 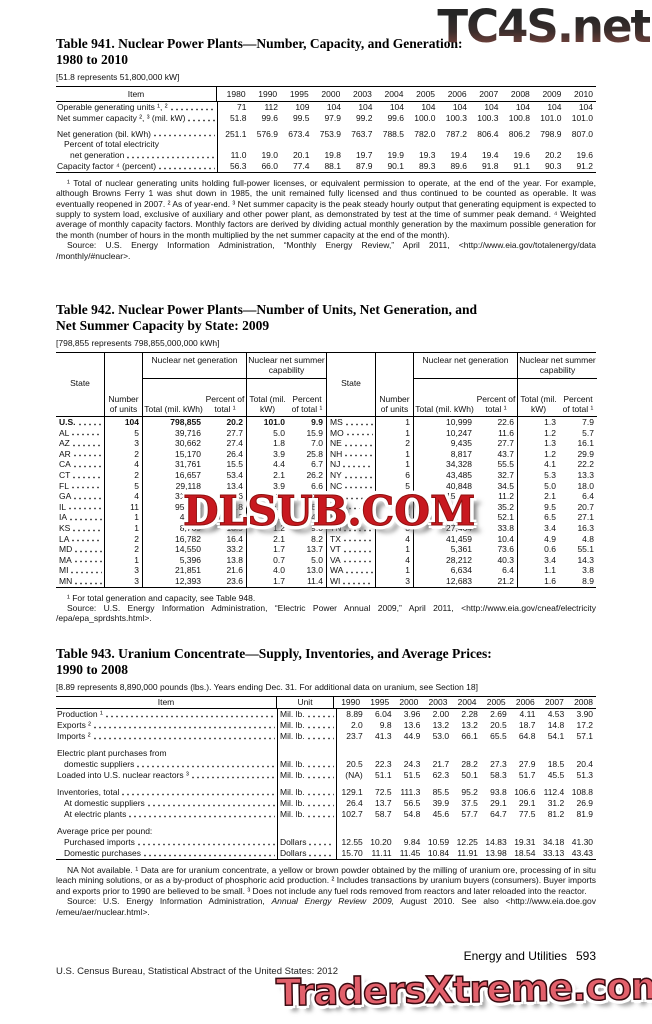 What do you see at coordinates (95, 814) in the screenshot?
I see `row-label: At electric plants` at bounding box center [95, 814].